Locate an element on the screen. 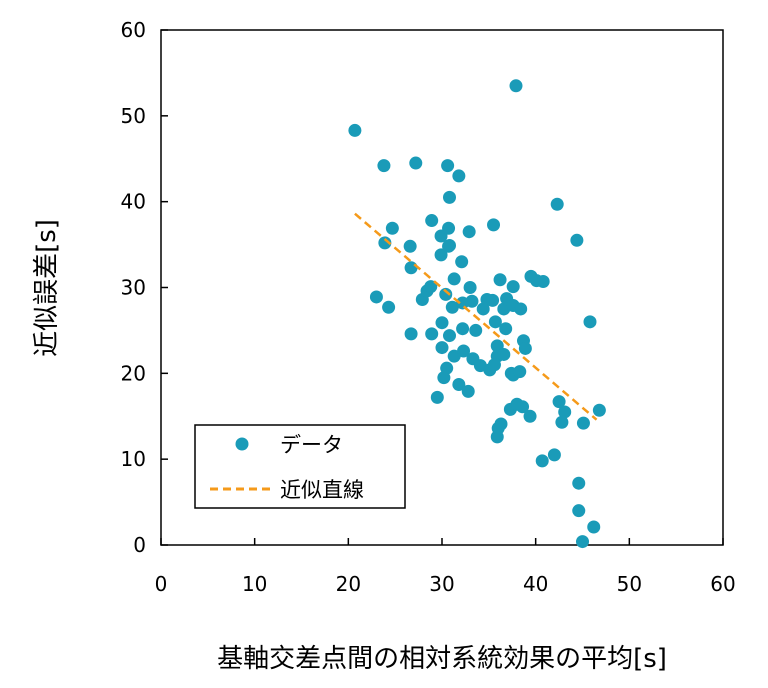 The width and height of the screenshot is (768, 688). y-axis-title: 近似誤差[s] is located at coordinates (47, 288).